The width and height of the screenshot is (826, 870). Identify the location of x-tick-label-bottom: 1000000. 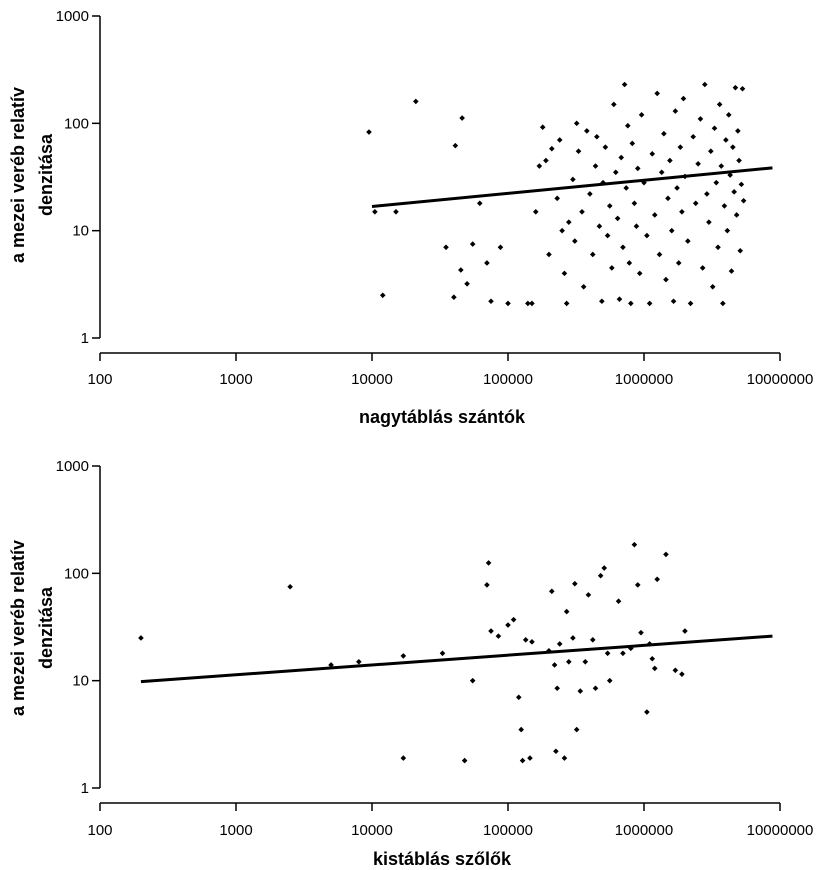
(644, 830).